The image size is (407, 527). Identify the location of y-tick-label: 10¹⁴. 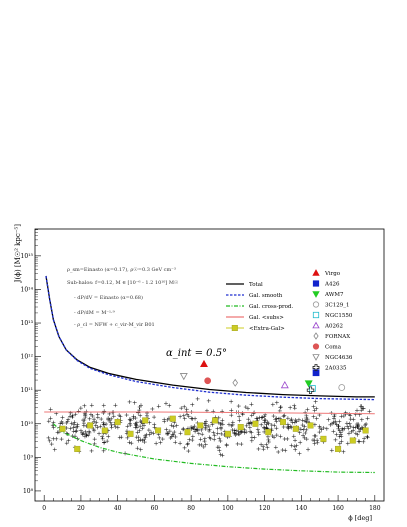
(27, 289).